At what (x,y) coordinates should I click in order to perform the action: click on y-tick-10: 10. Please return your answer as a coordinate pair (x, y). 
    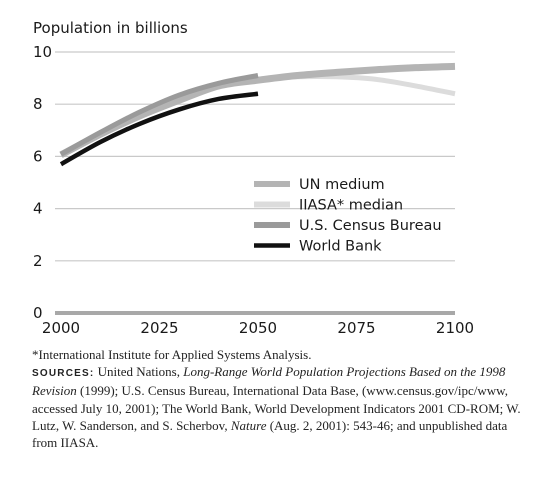
    Looking at the image, I should click on (42, 52).